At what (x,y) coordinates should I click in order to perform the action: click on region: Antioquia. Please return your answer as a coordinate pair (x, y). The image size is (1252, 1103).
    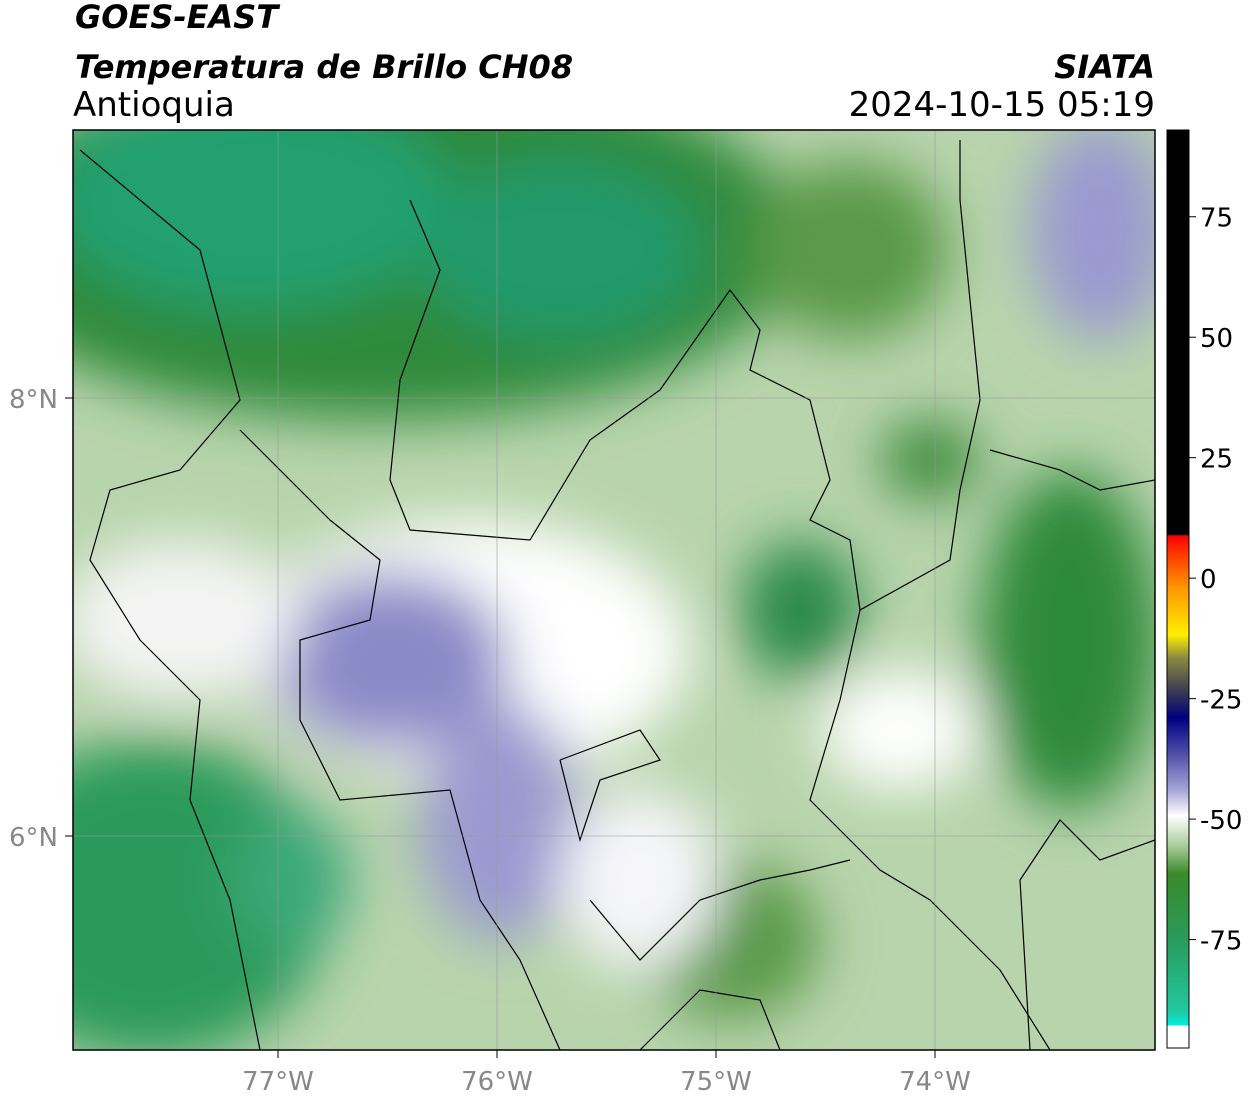
    Looking at the image, I should click on (154, 105).